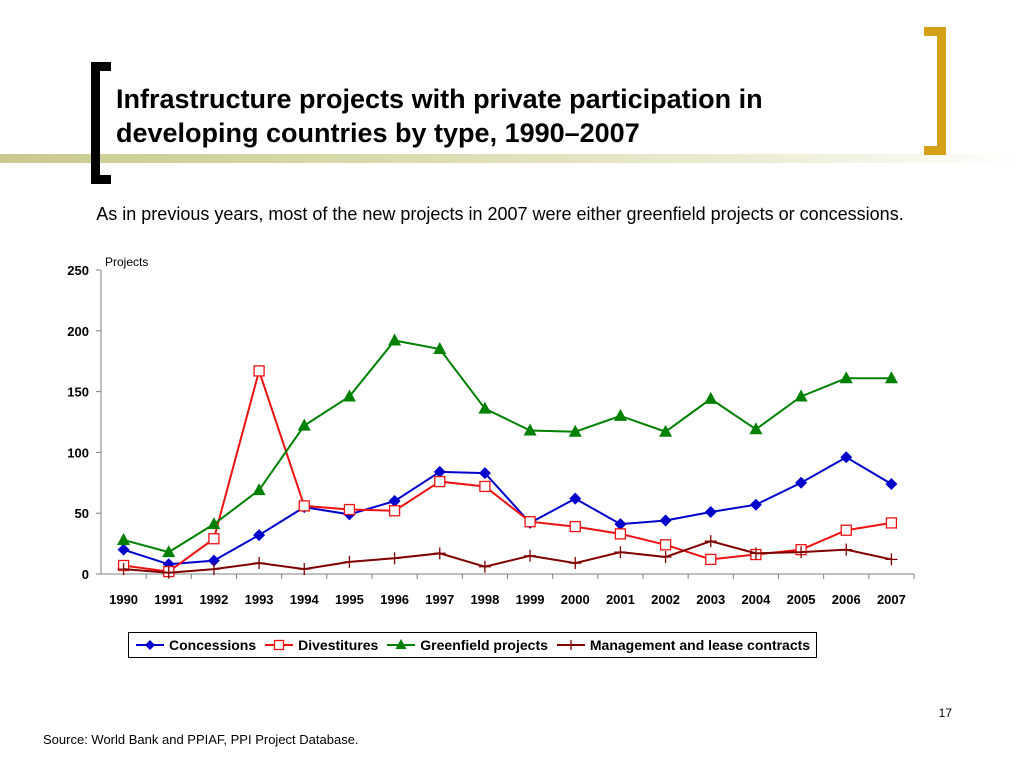  Describe the element at coordinates (101, 123) in the screenshot. I see `title-bracket` at that location.